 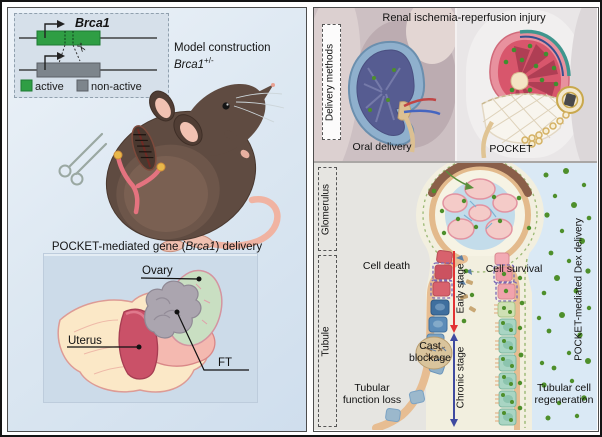 What do you see at coordinates (88, 54) in the screenshot?
I see `gene-construct-diagram: Brca1 ✂ active non-active` at bounding box center [88, 54].